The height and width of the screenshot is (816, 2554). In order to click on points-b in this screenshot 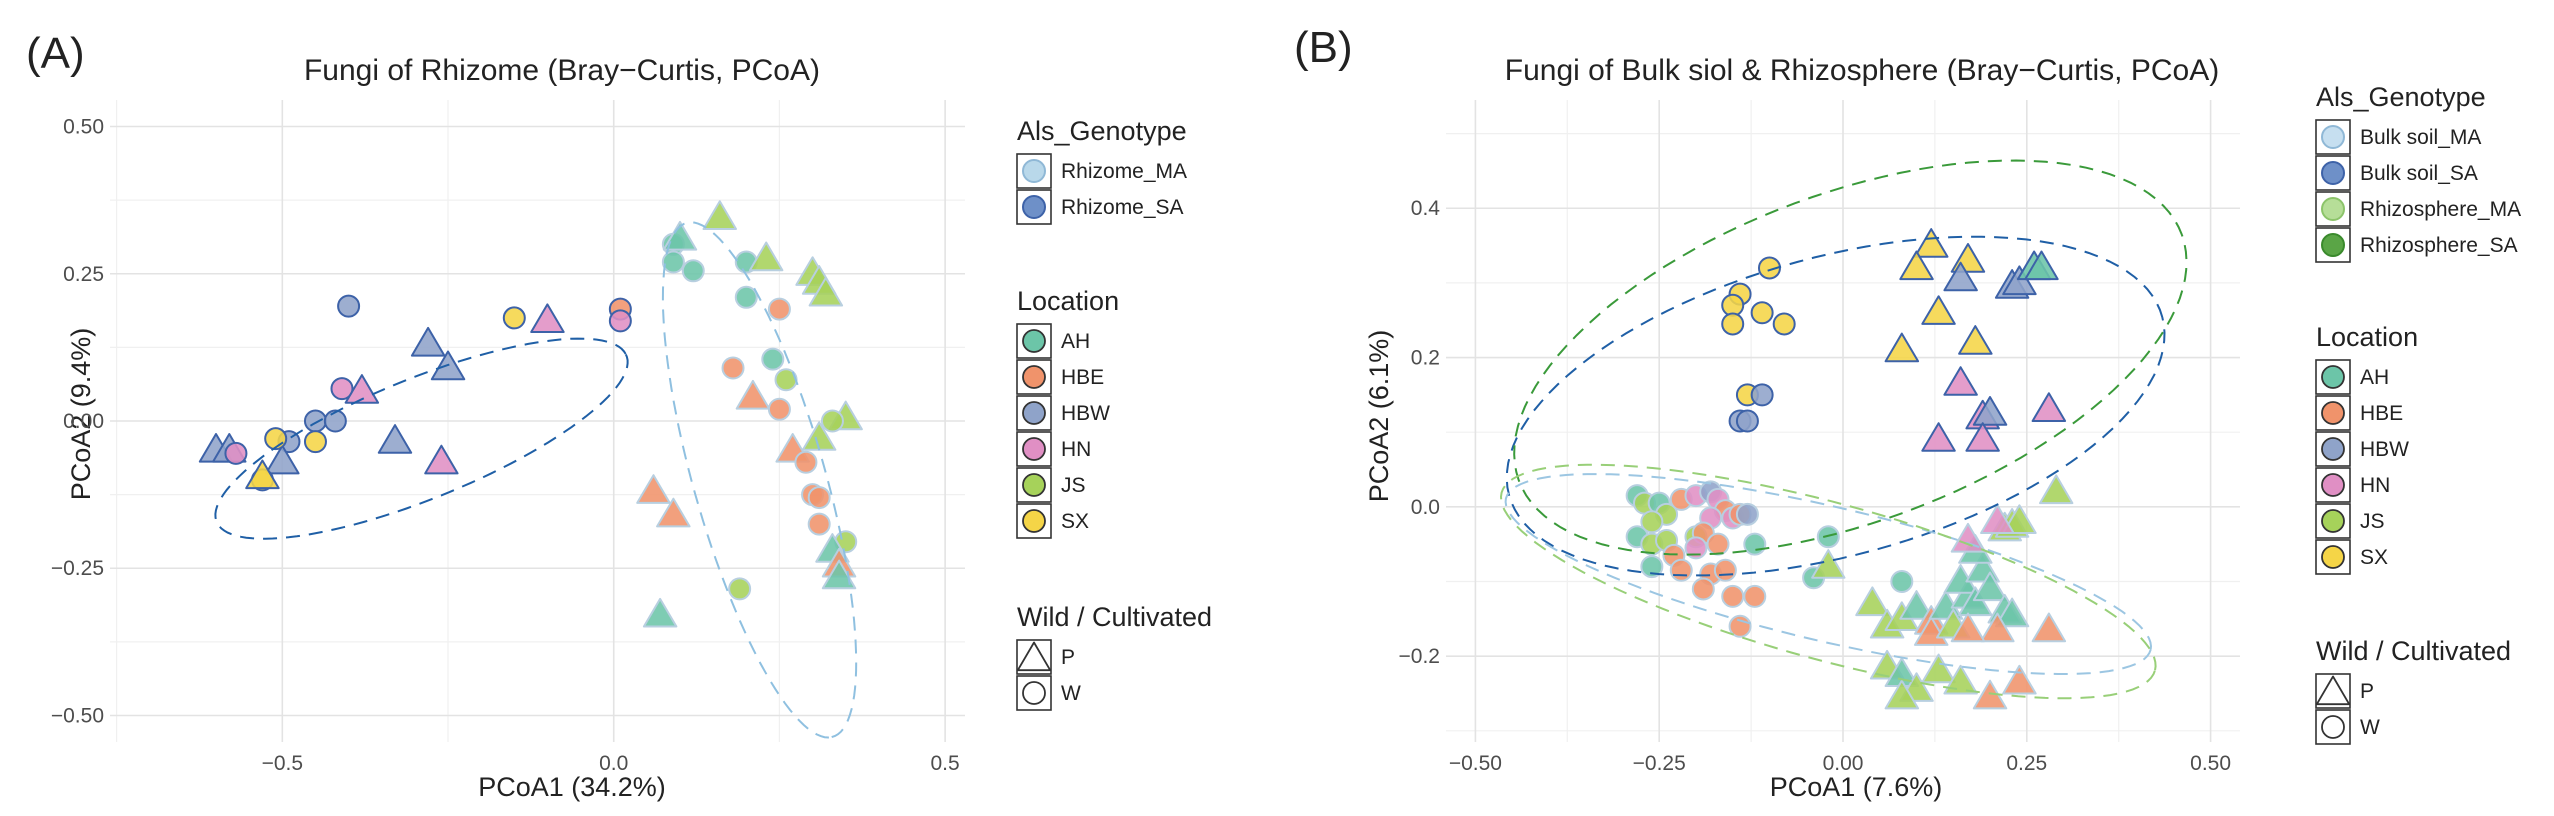, I will do `click(1849, 469)`.